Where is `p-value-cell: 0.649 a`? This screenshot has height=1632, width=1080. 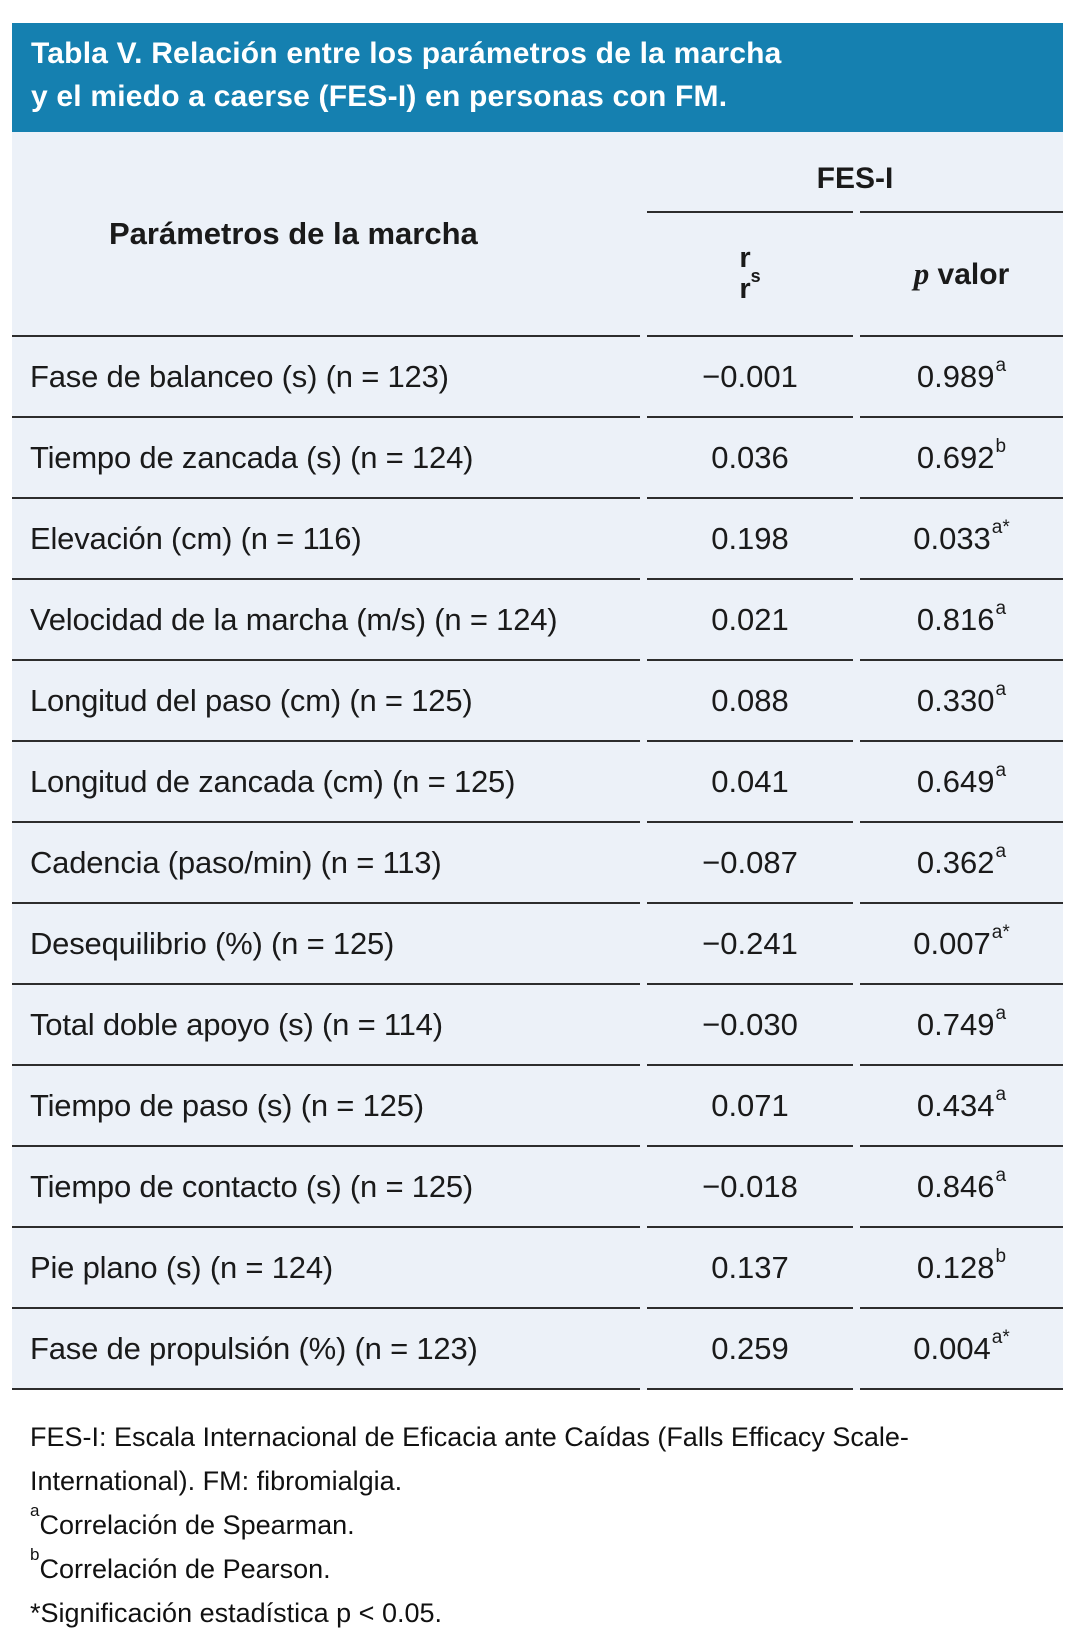
p-value-cell: 0.649 a is located at coordinates (961, 780).